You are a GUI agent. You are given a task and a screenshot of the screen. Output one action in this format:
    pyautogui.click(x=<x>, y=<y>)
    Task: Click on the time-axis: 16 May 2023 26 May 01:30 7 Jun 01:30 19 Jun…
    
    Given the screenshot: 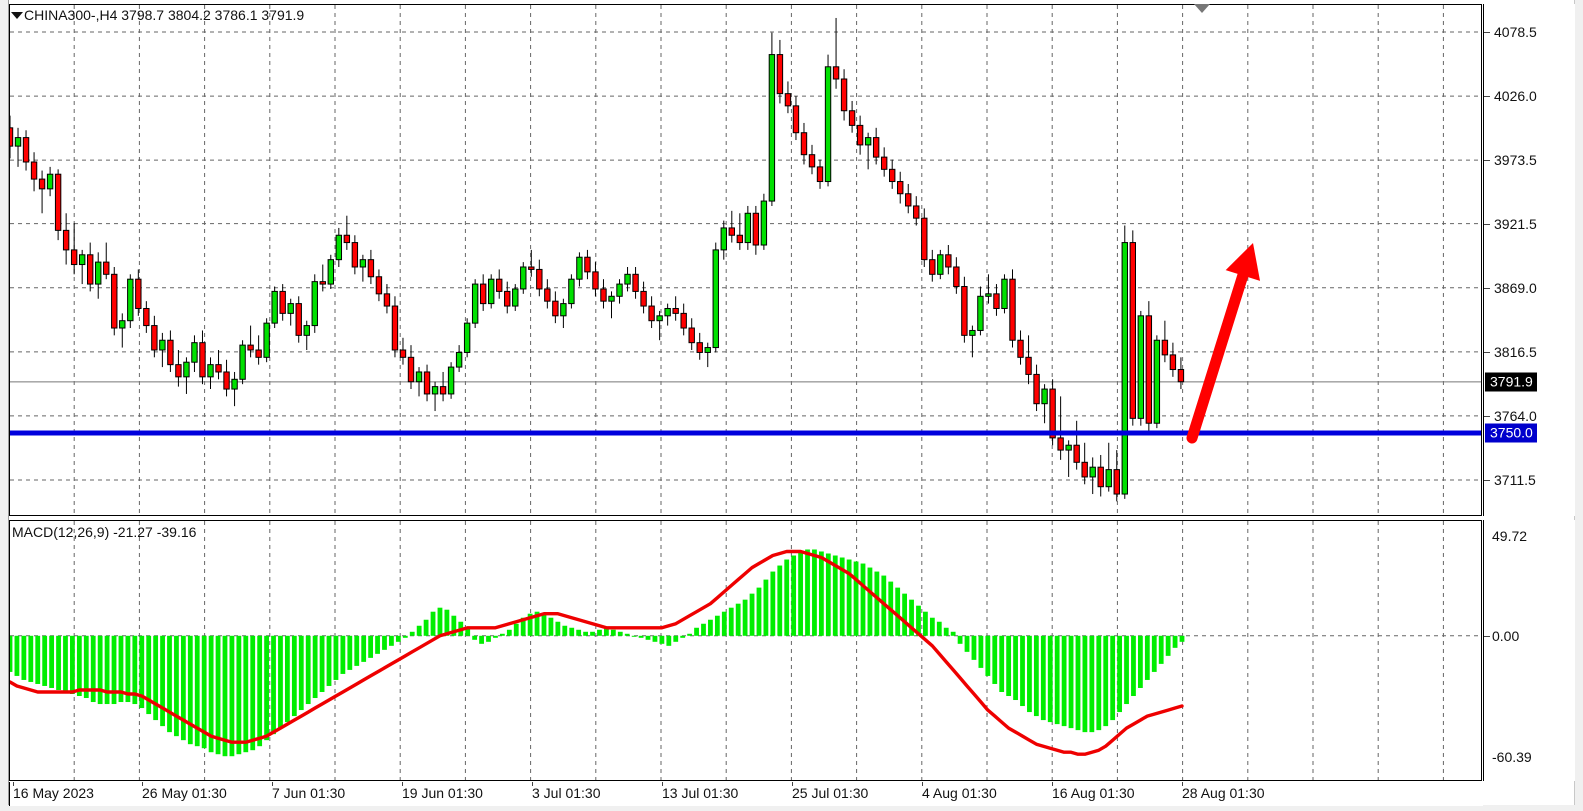 What is the action you would take?
    pyautogui.click(x=746, y=794)
    